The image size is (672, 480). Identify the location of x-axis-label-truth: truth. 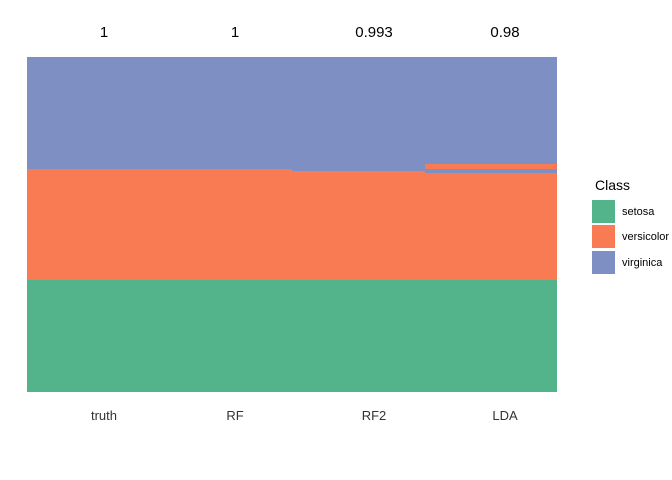
(104, 415).